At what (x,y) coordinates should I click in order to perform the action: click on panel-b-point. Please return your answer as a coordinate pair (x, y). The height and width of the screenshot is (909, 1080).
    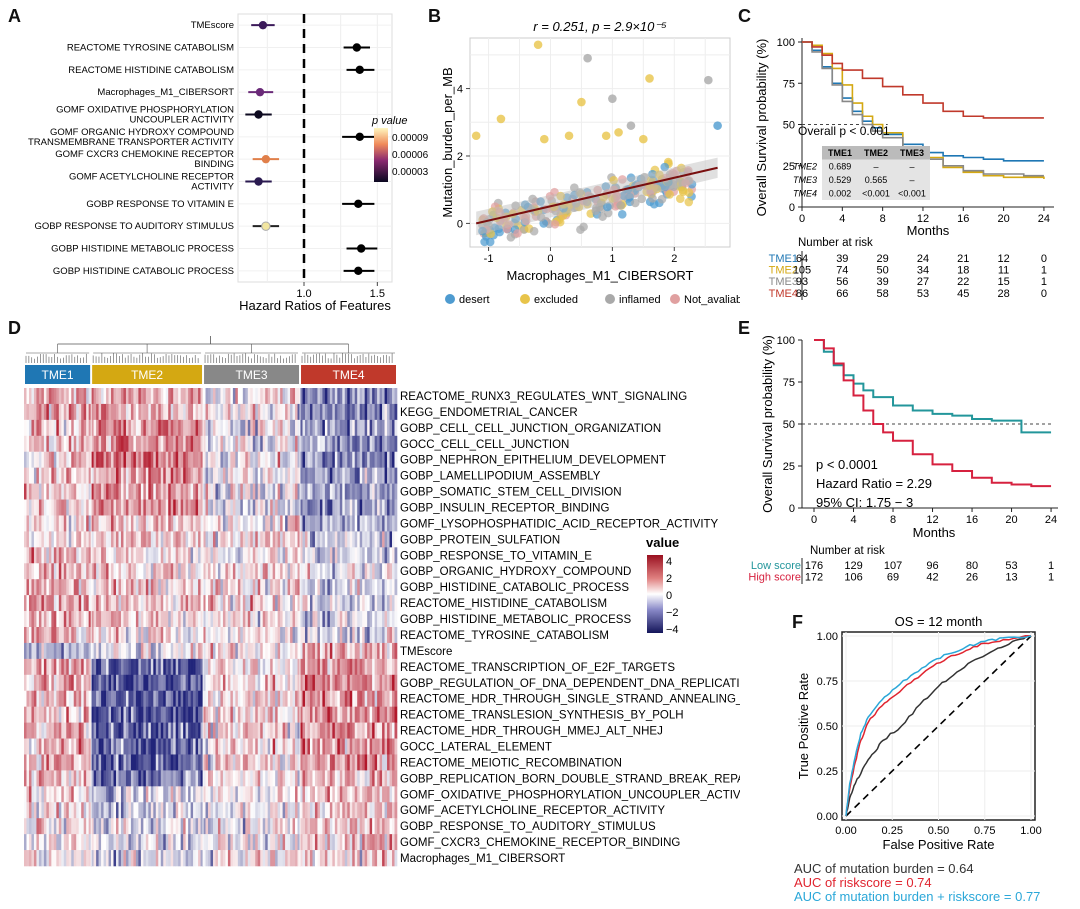
    Looking at the image, I should click on (507, 229).